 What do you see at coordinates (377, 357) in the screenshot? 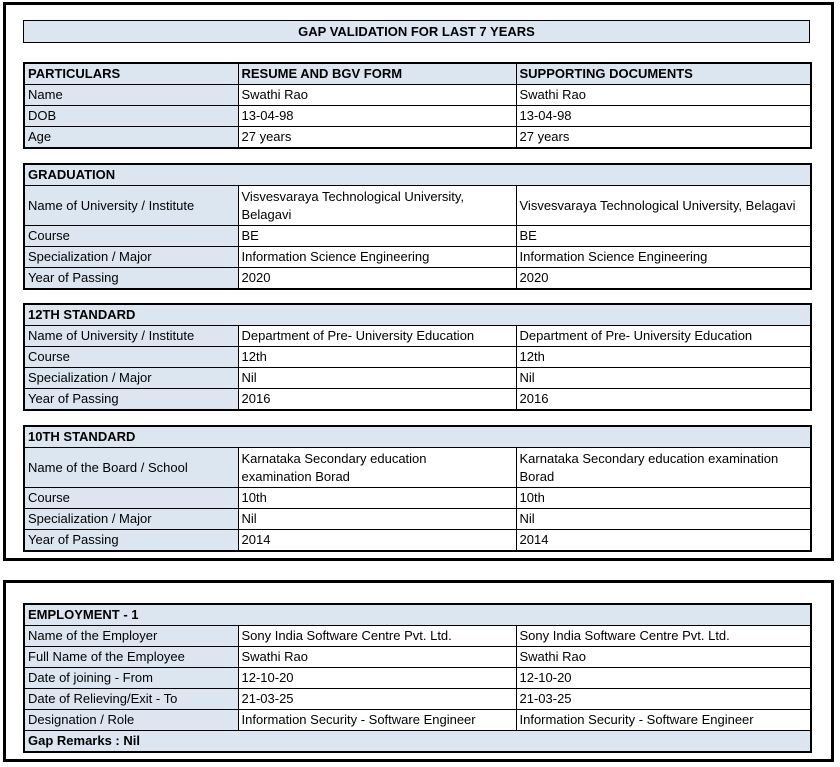
I see `cell-resume: 12th` at bounding box center [377, 357].